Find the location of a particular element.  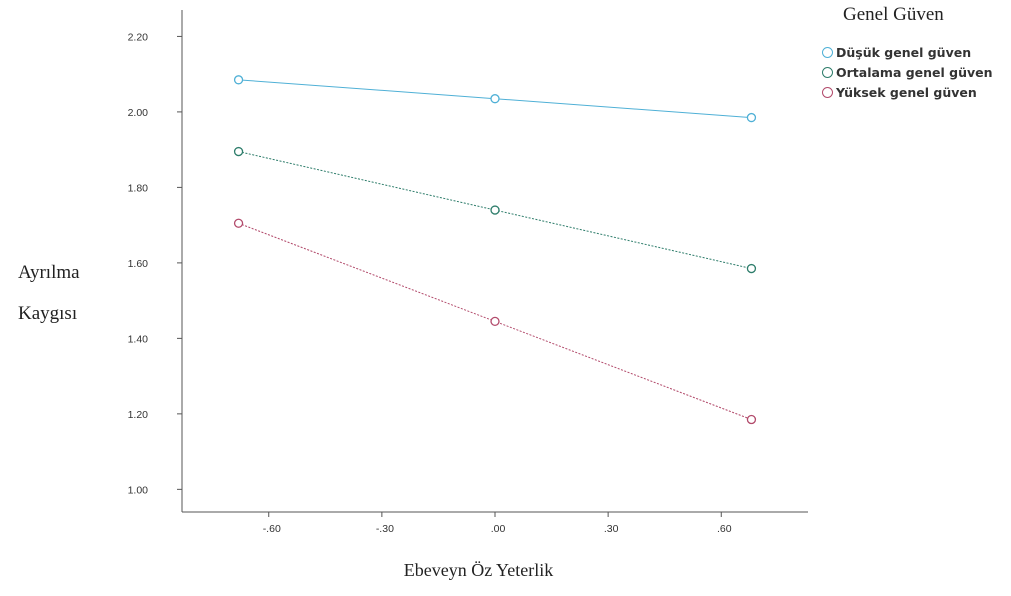

y-tick-label: 2.20 is located at coordinates (138, 37).